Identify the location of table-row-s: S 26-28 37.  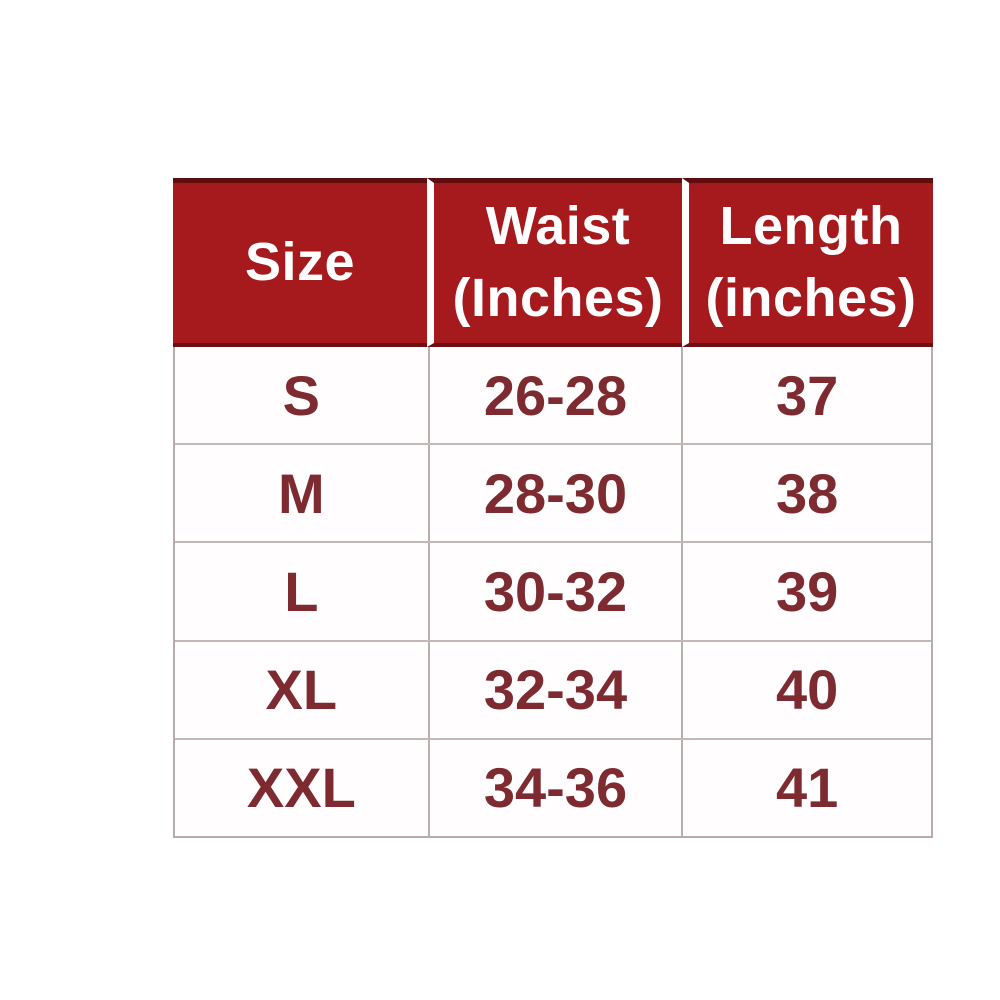
(553, 395).